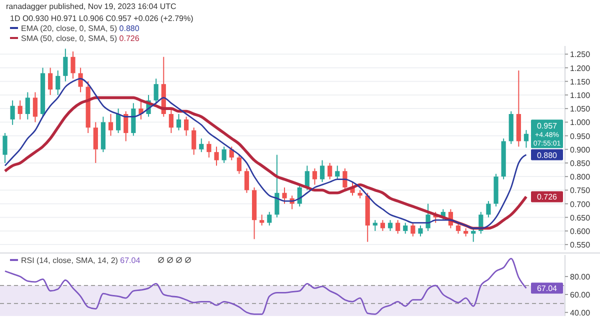 This screenshot has width=600, height=321. What do you see at coordinates (580, 163) in the screenshot?
I see `y-tick-label: 0.850` at bounding box center [580, 163].